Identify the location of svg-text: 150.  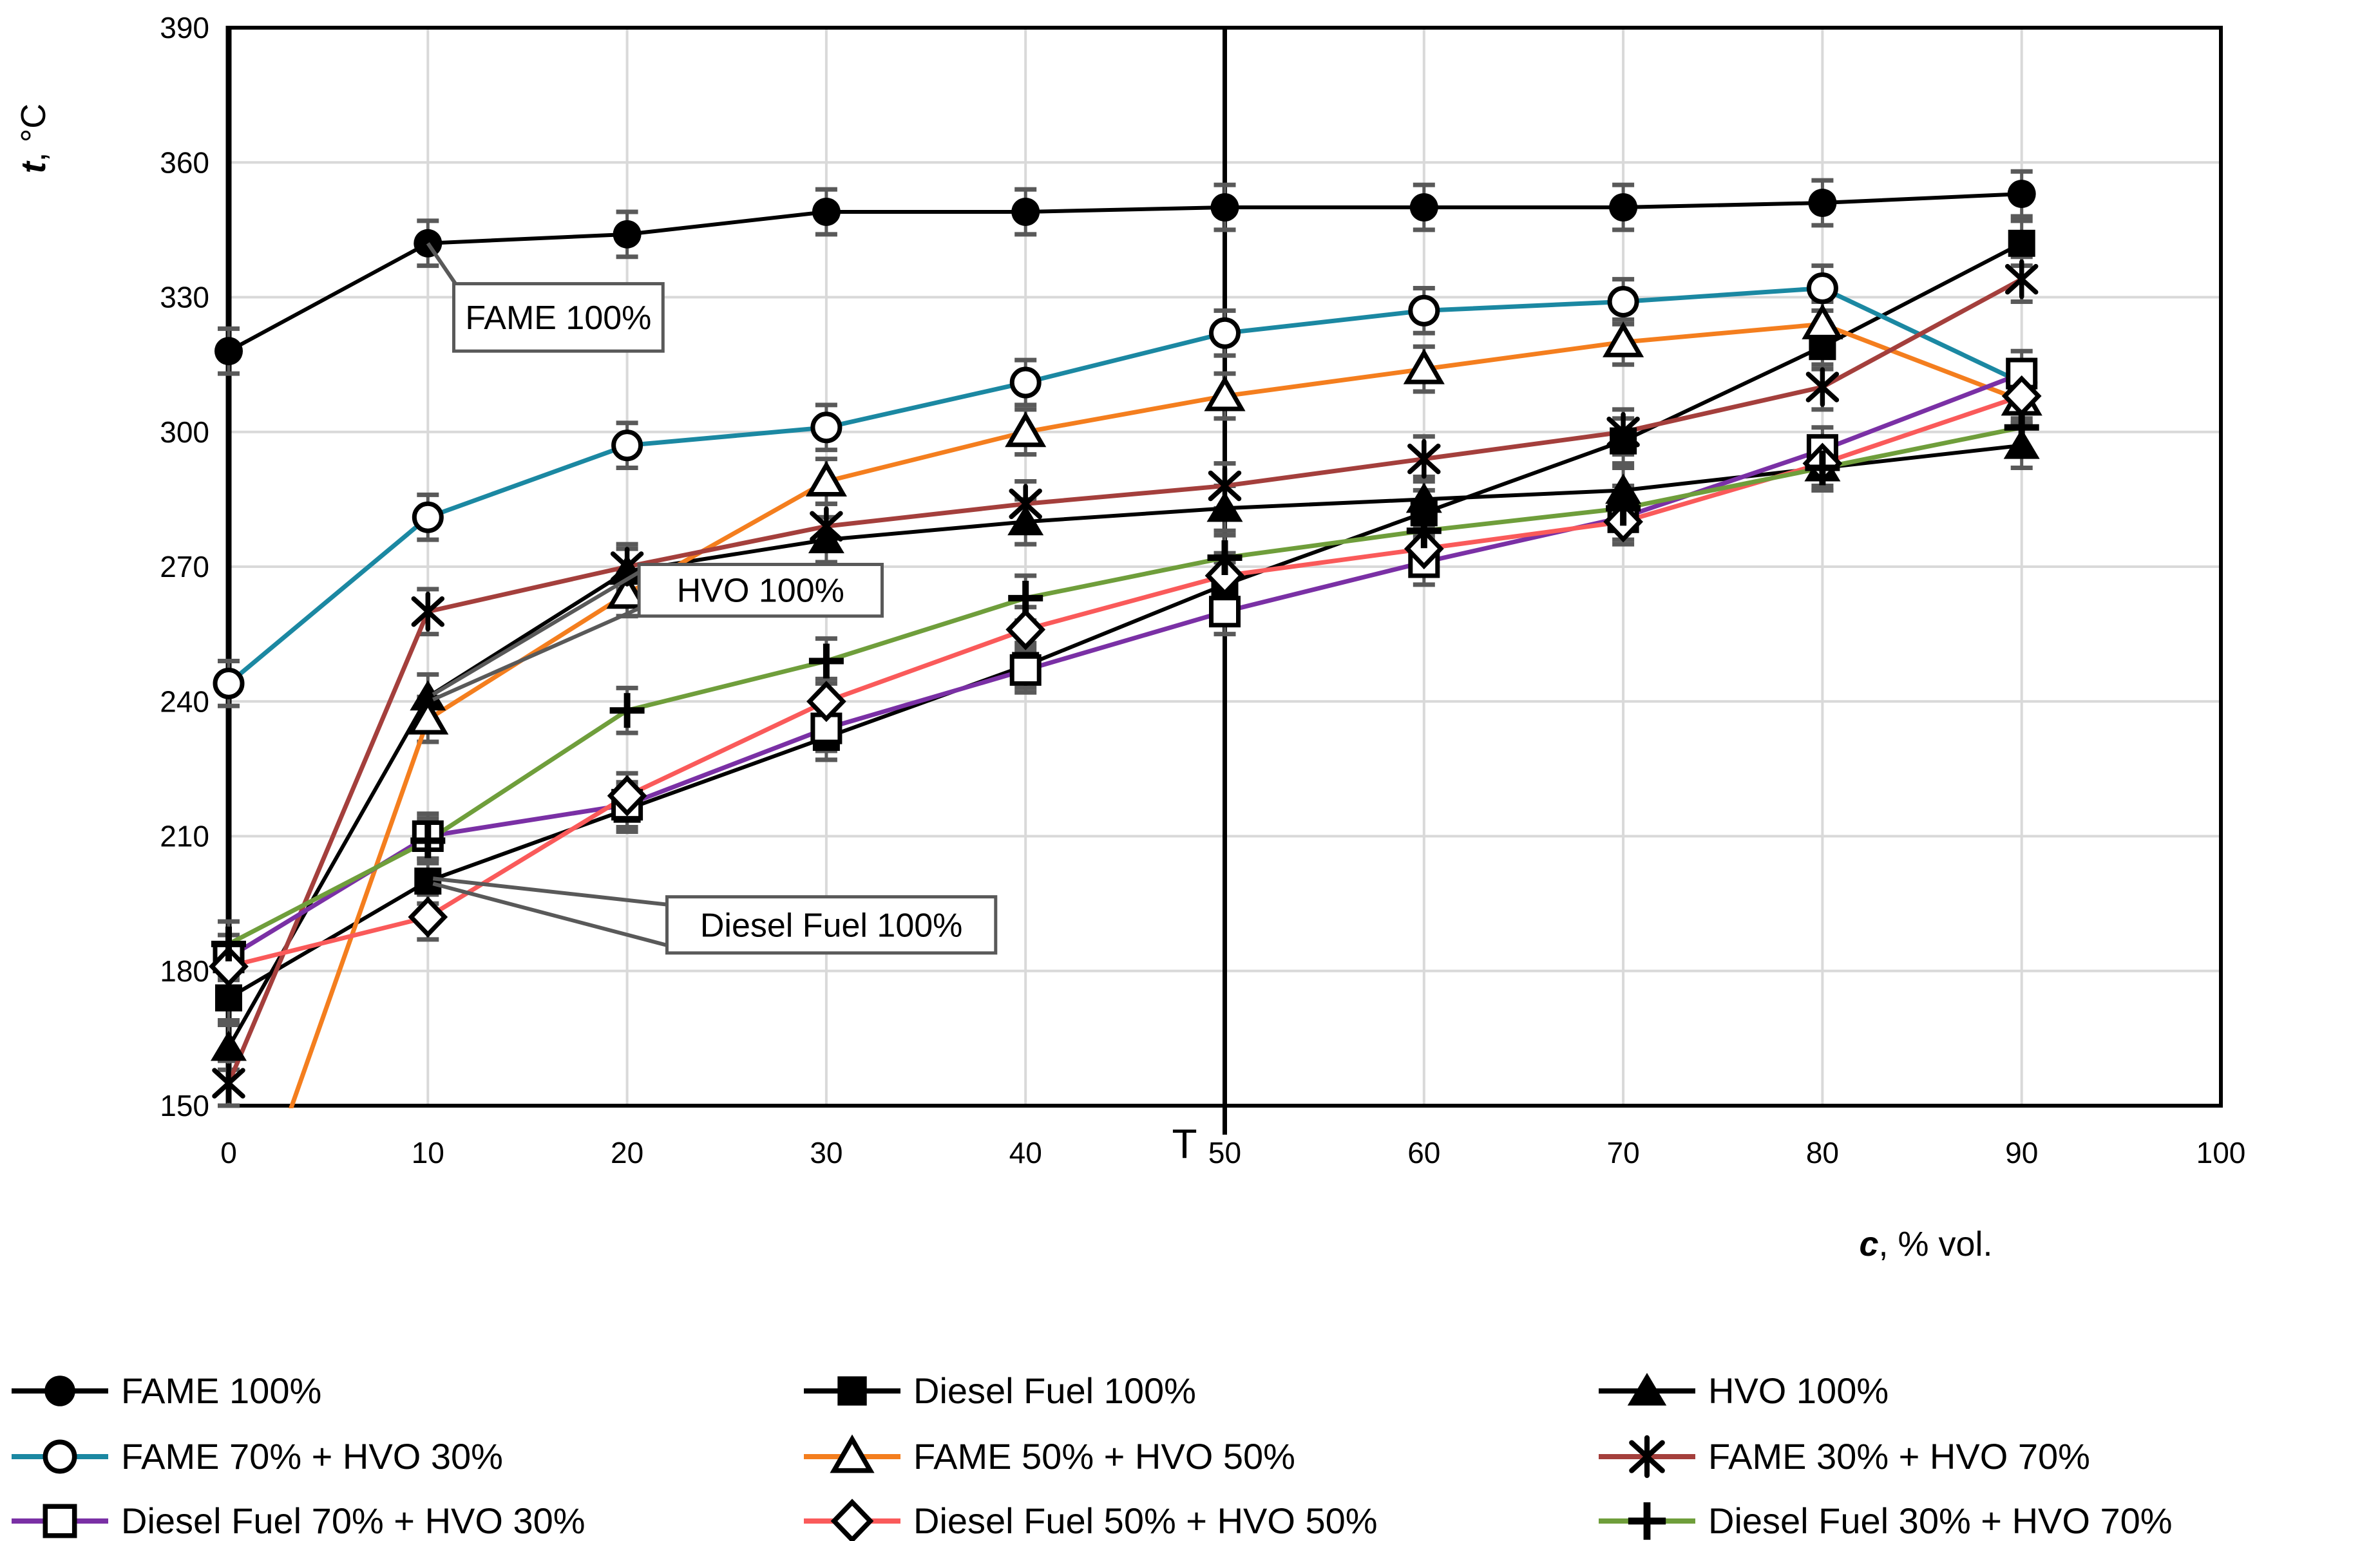
(185, 1105).